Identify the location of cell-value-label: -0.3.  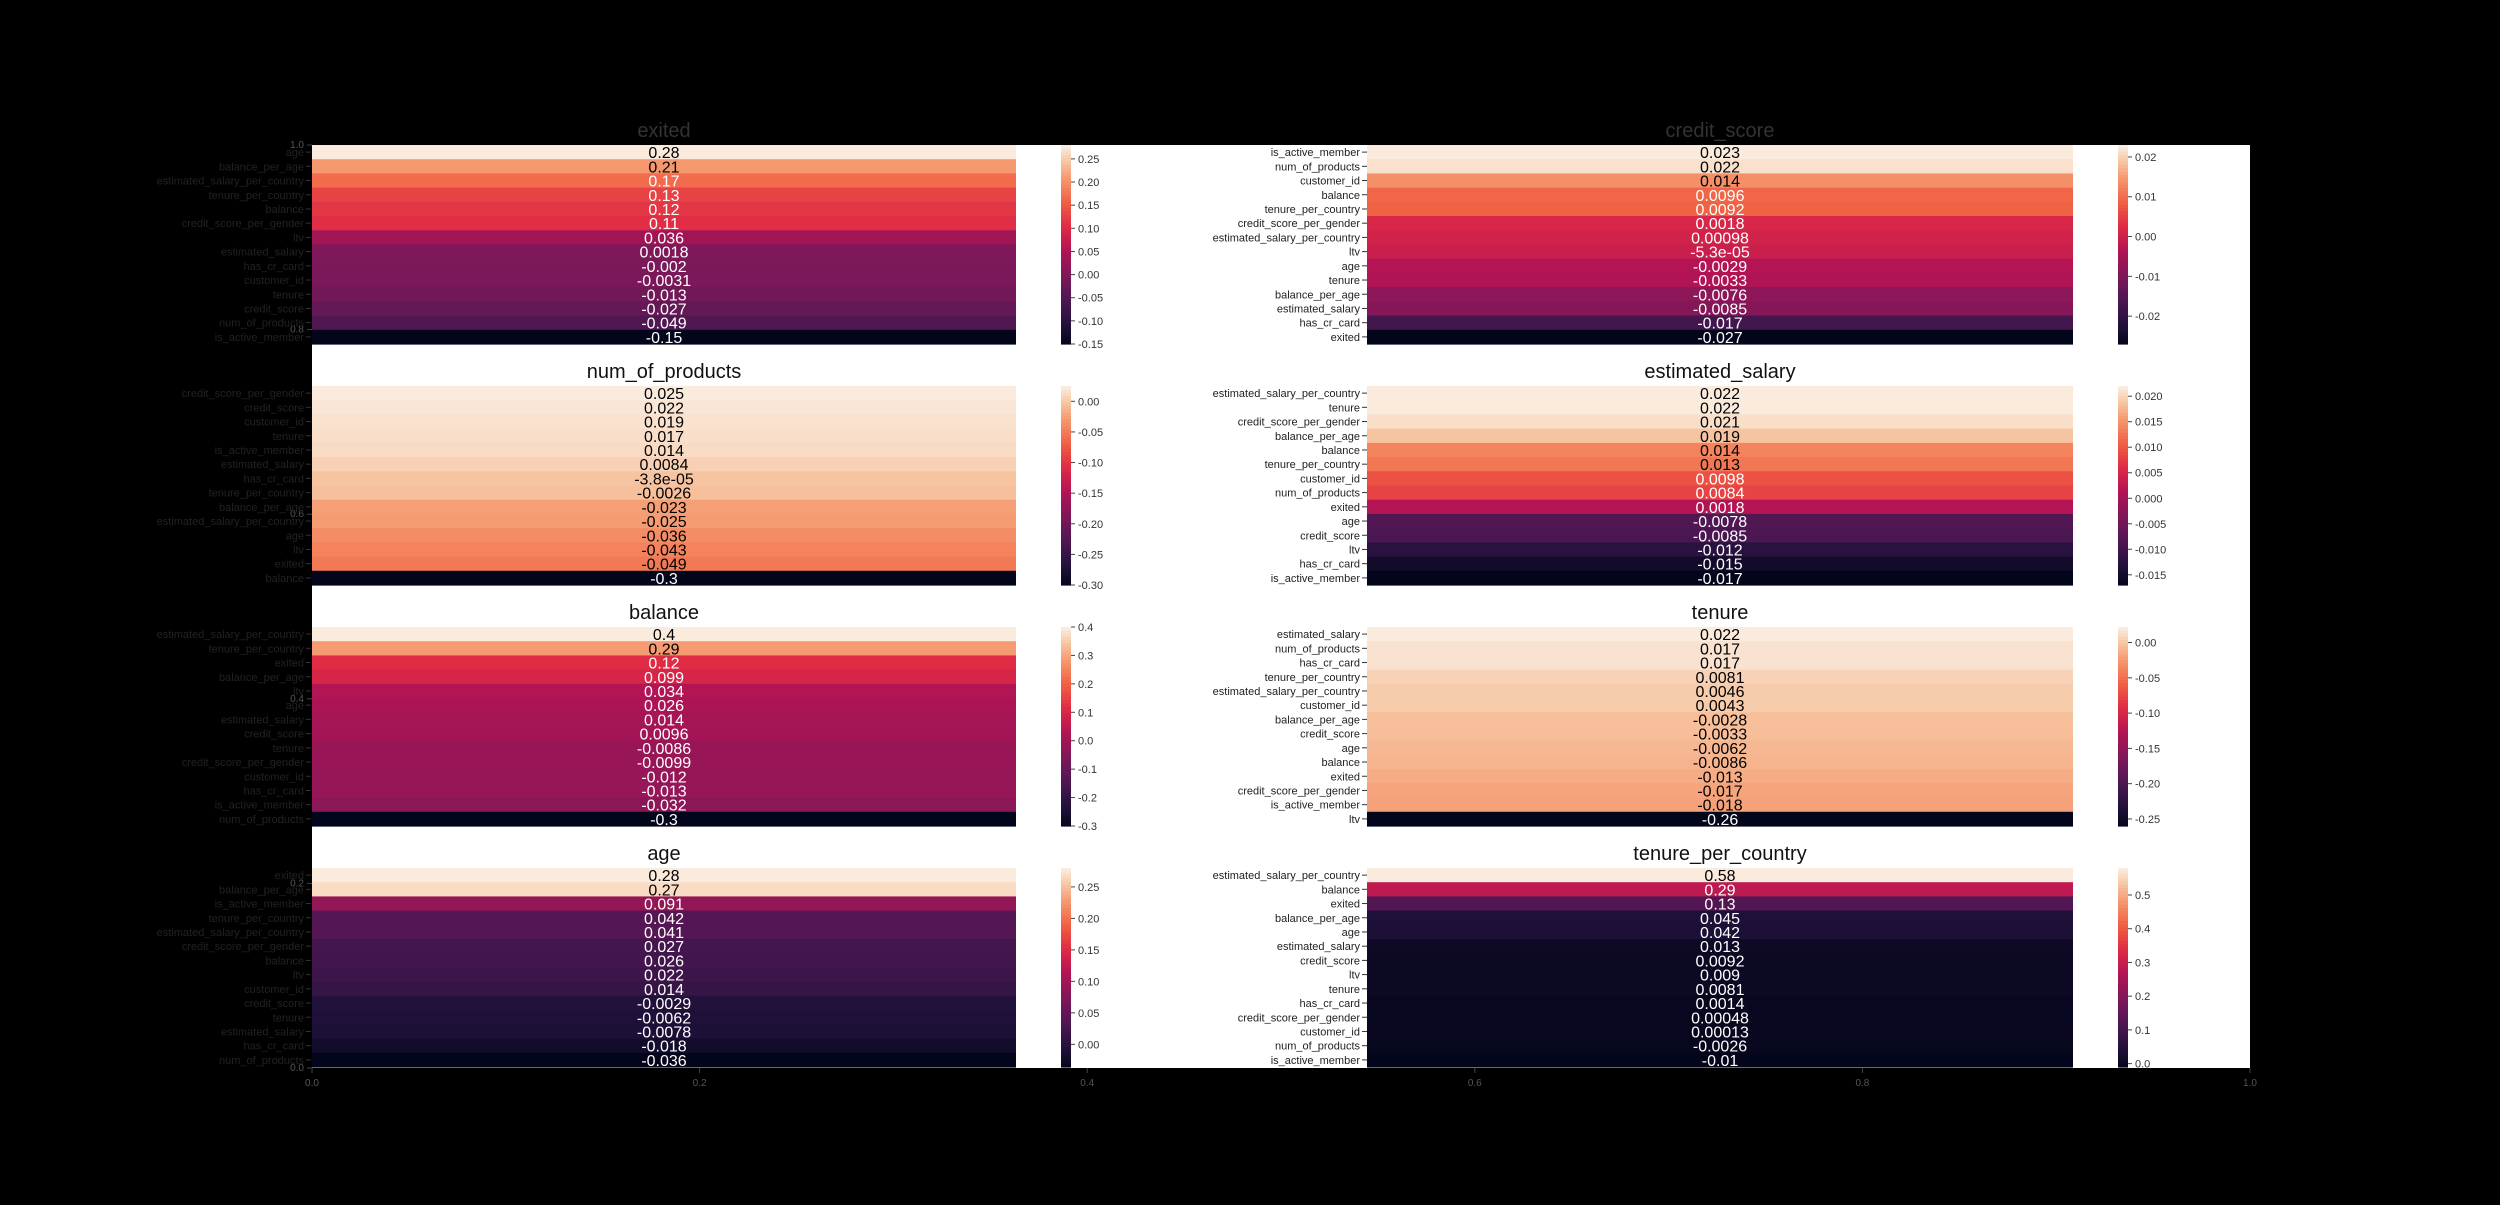
(664, 820).